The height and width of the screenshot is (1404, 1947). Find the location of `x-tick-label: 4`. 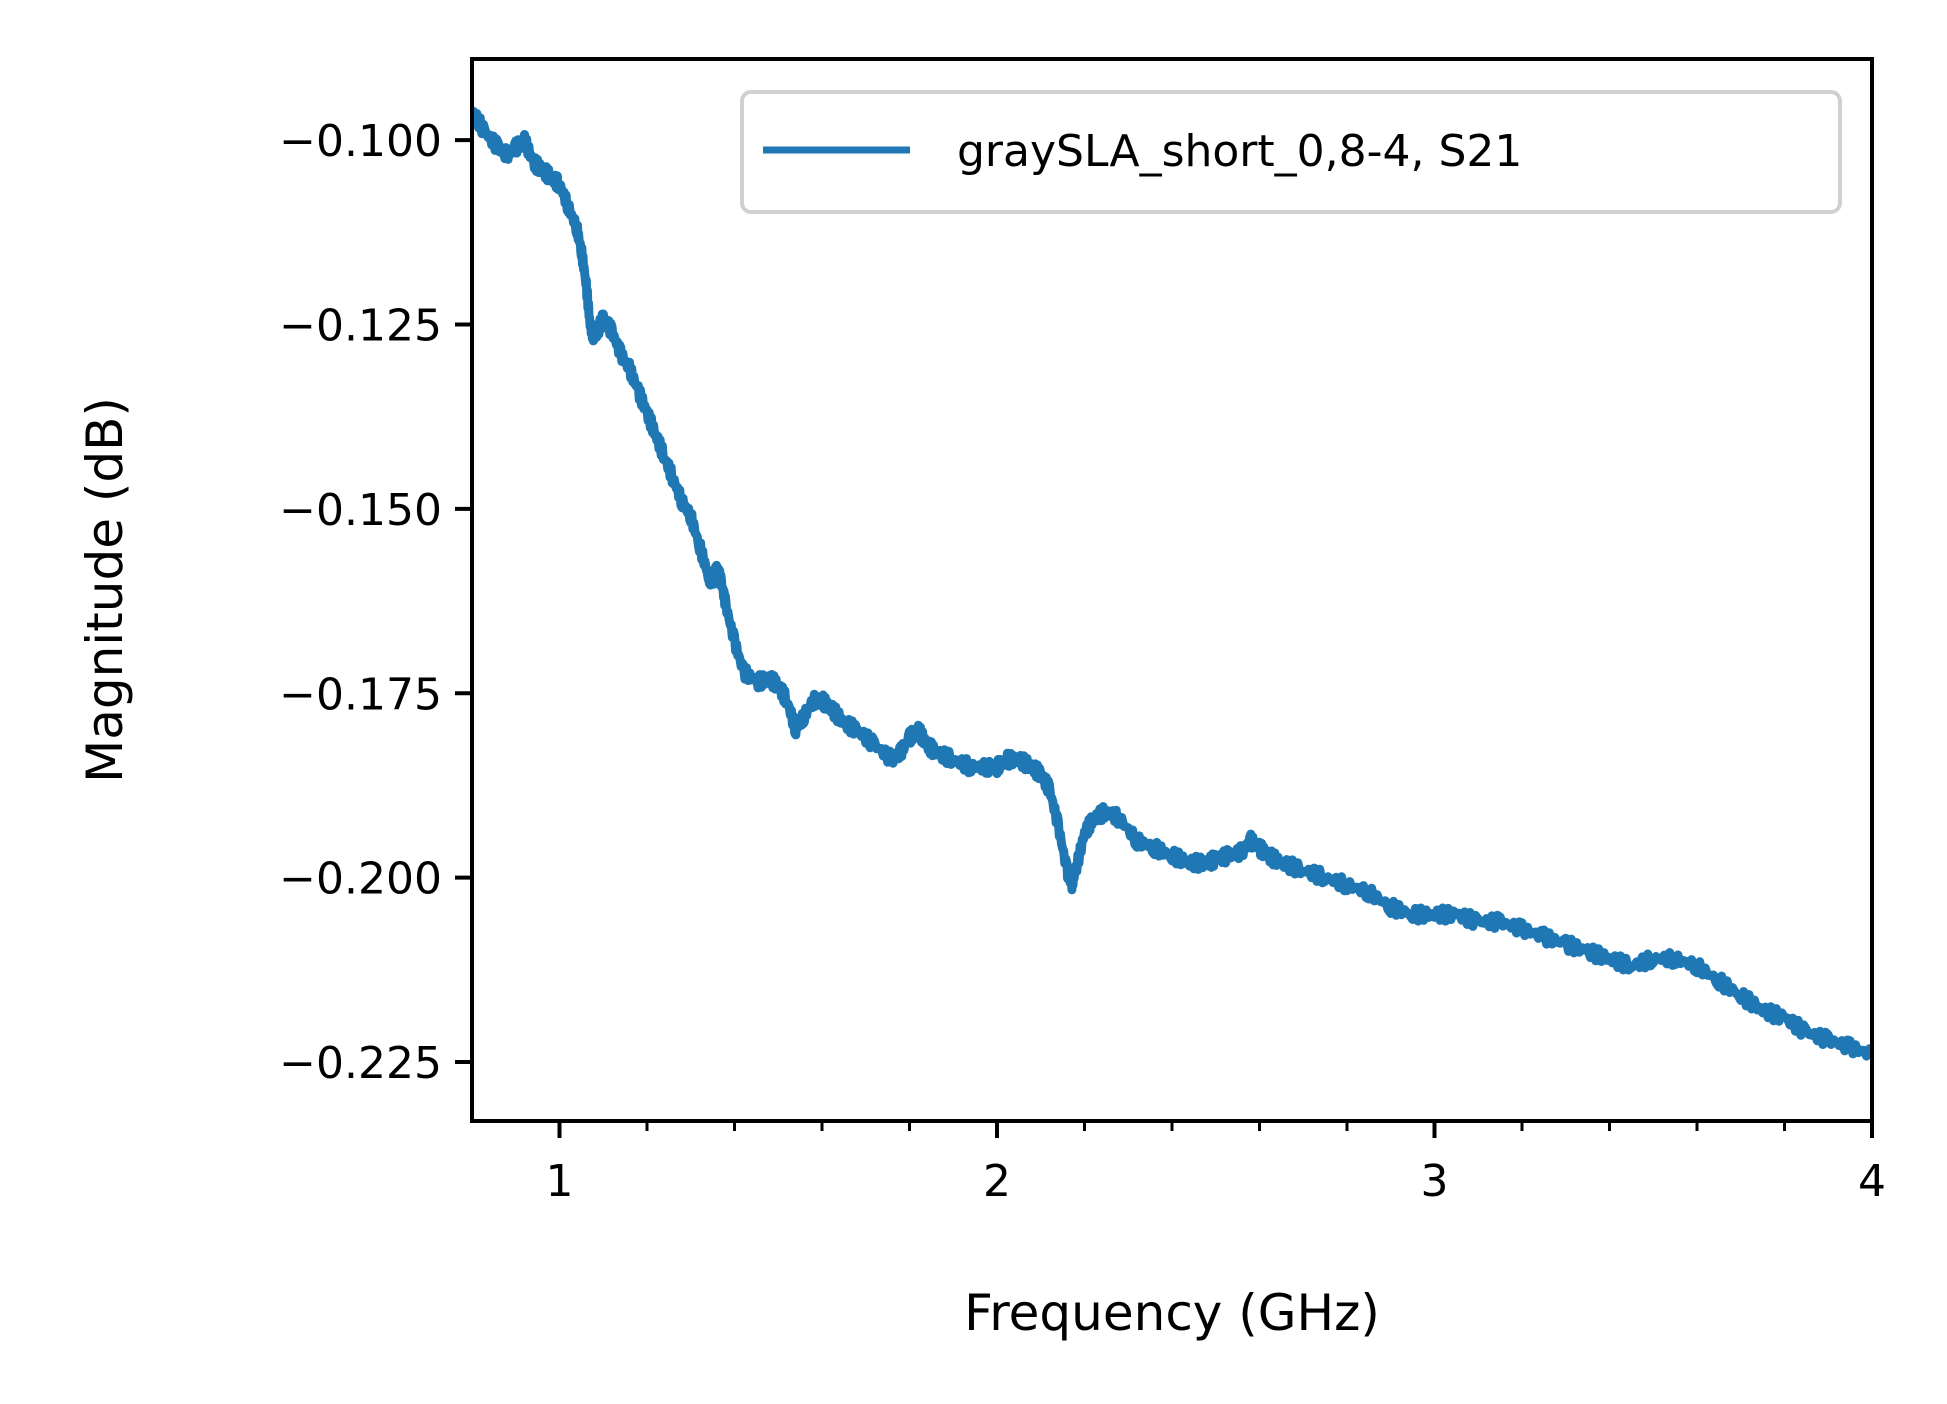

x-tick-label: 4 is located at coordinates (1872, 1181).